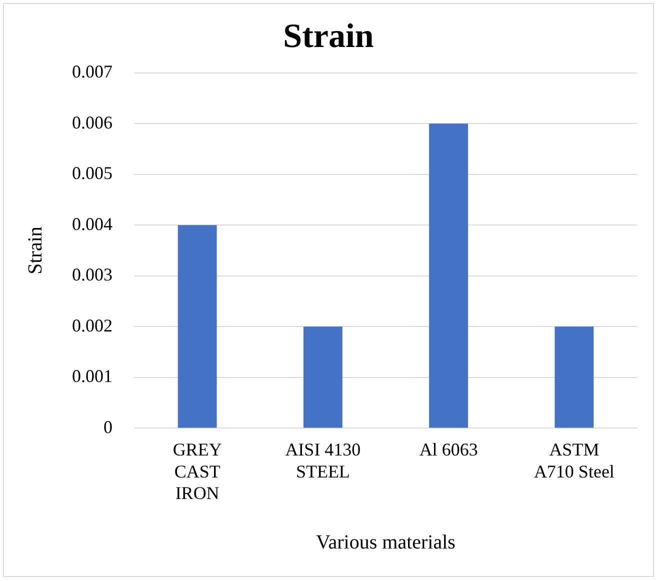 The width and height of the screenshot is (659, 581). Describe the element at coordinates (386, 542) in the screenshot. I see `x-axis-title: Various materials` at that location.